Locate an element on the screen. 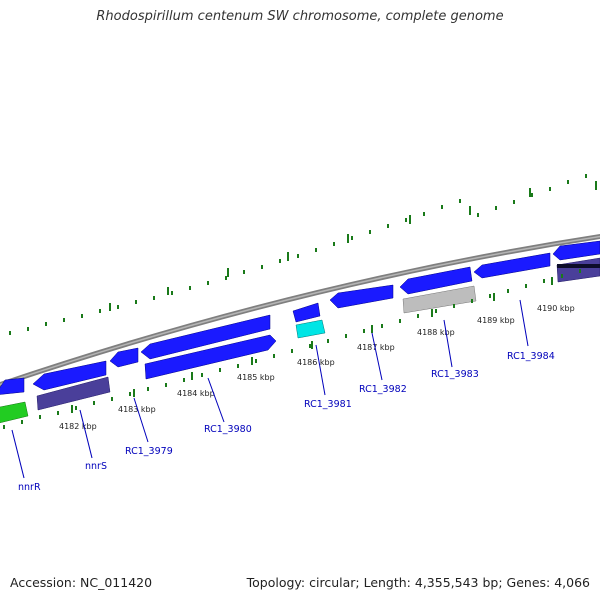 The width and height of the screenshot is (600, 600). kbp-label: 4189 kbp is located at coordinates (496, 320).